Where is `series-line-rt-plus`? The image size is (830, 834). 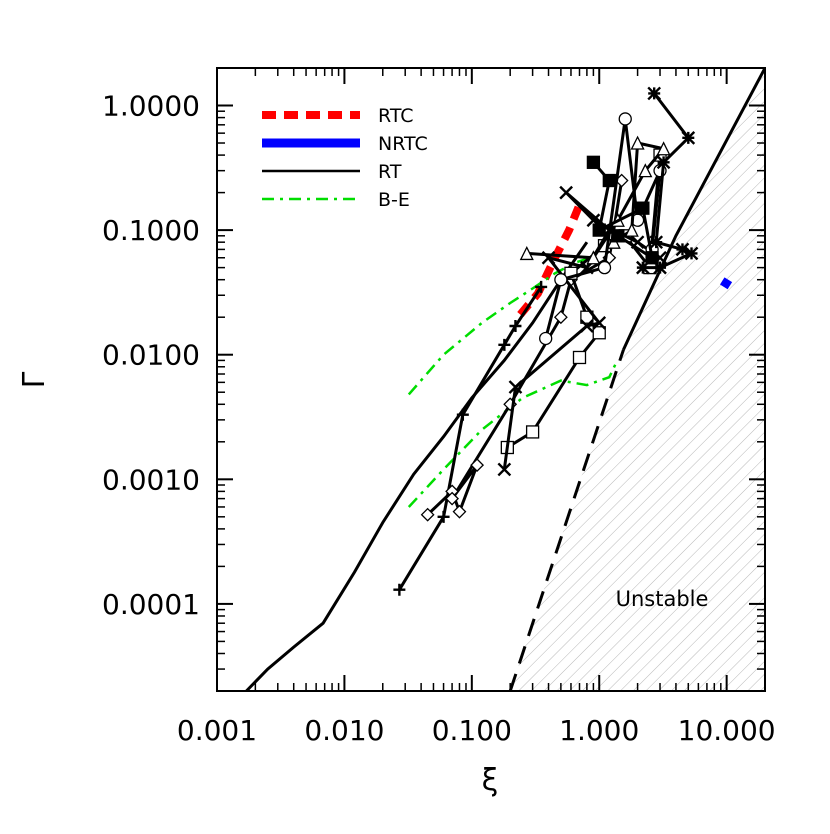
series-line-rt-plus is located at coordinates (470, 438).